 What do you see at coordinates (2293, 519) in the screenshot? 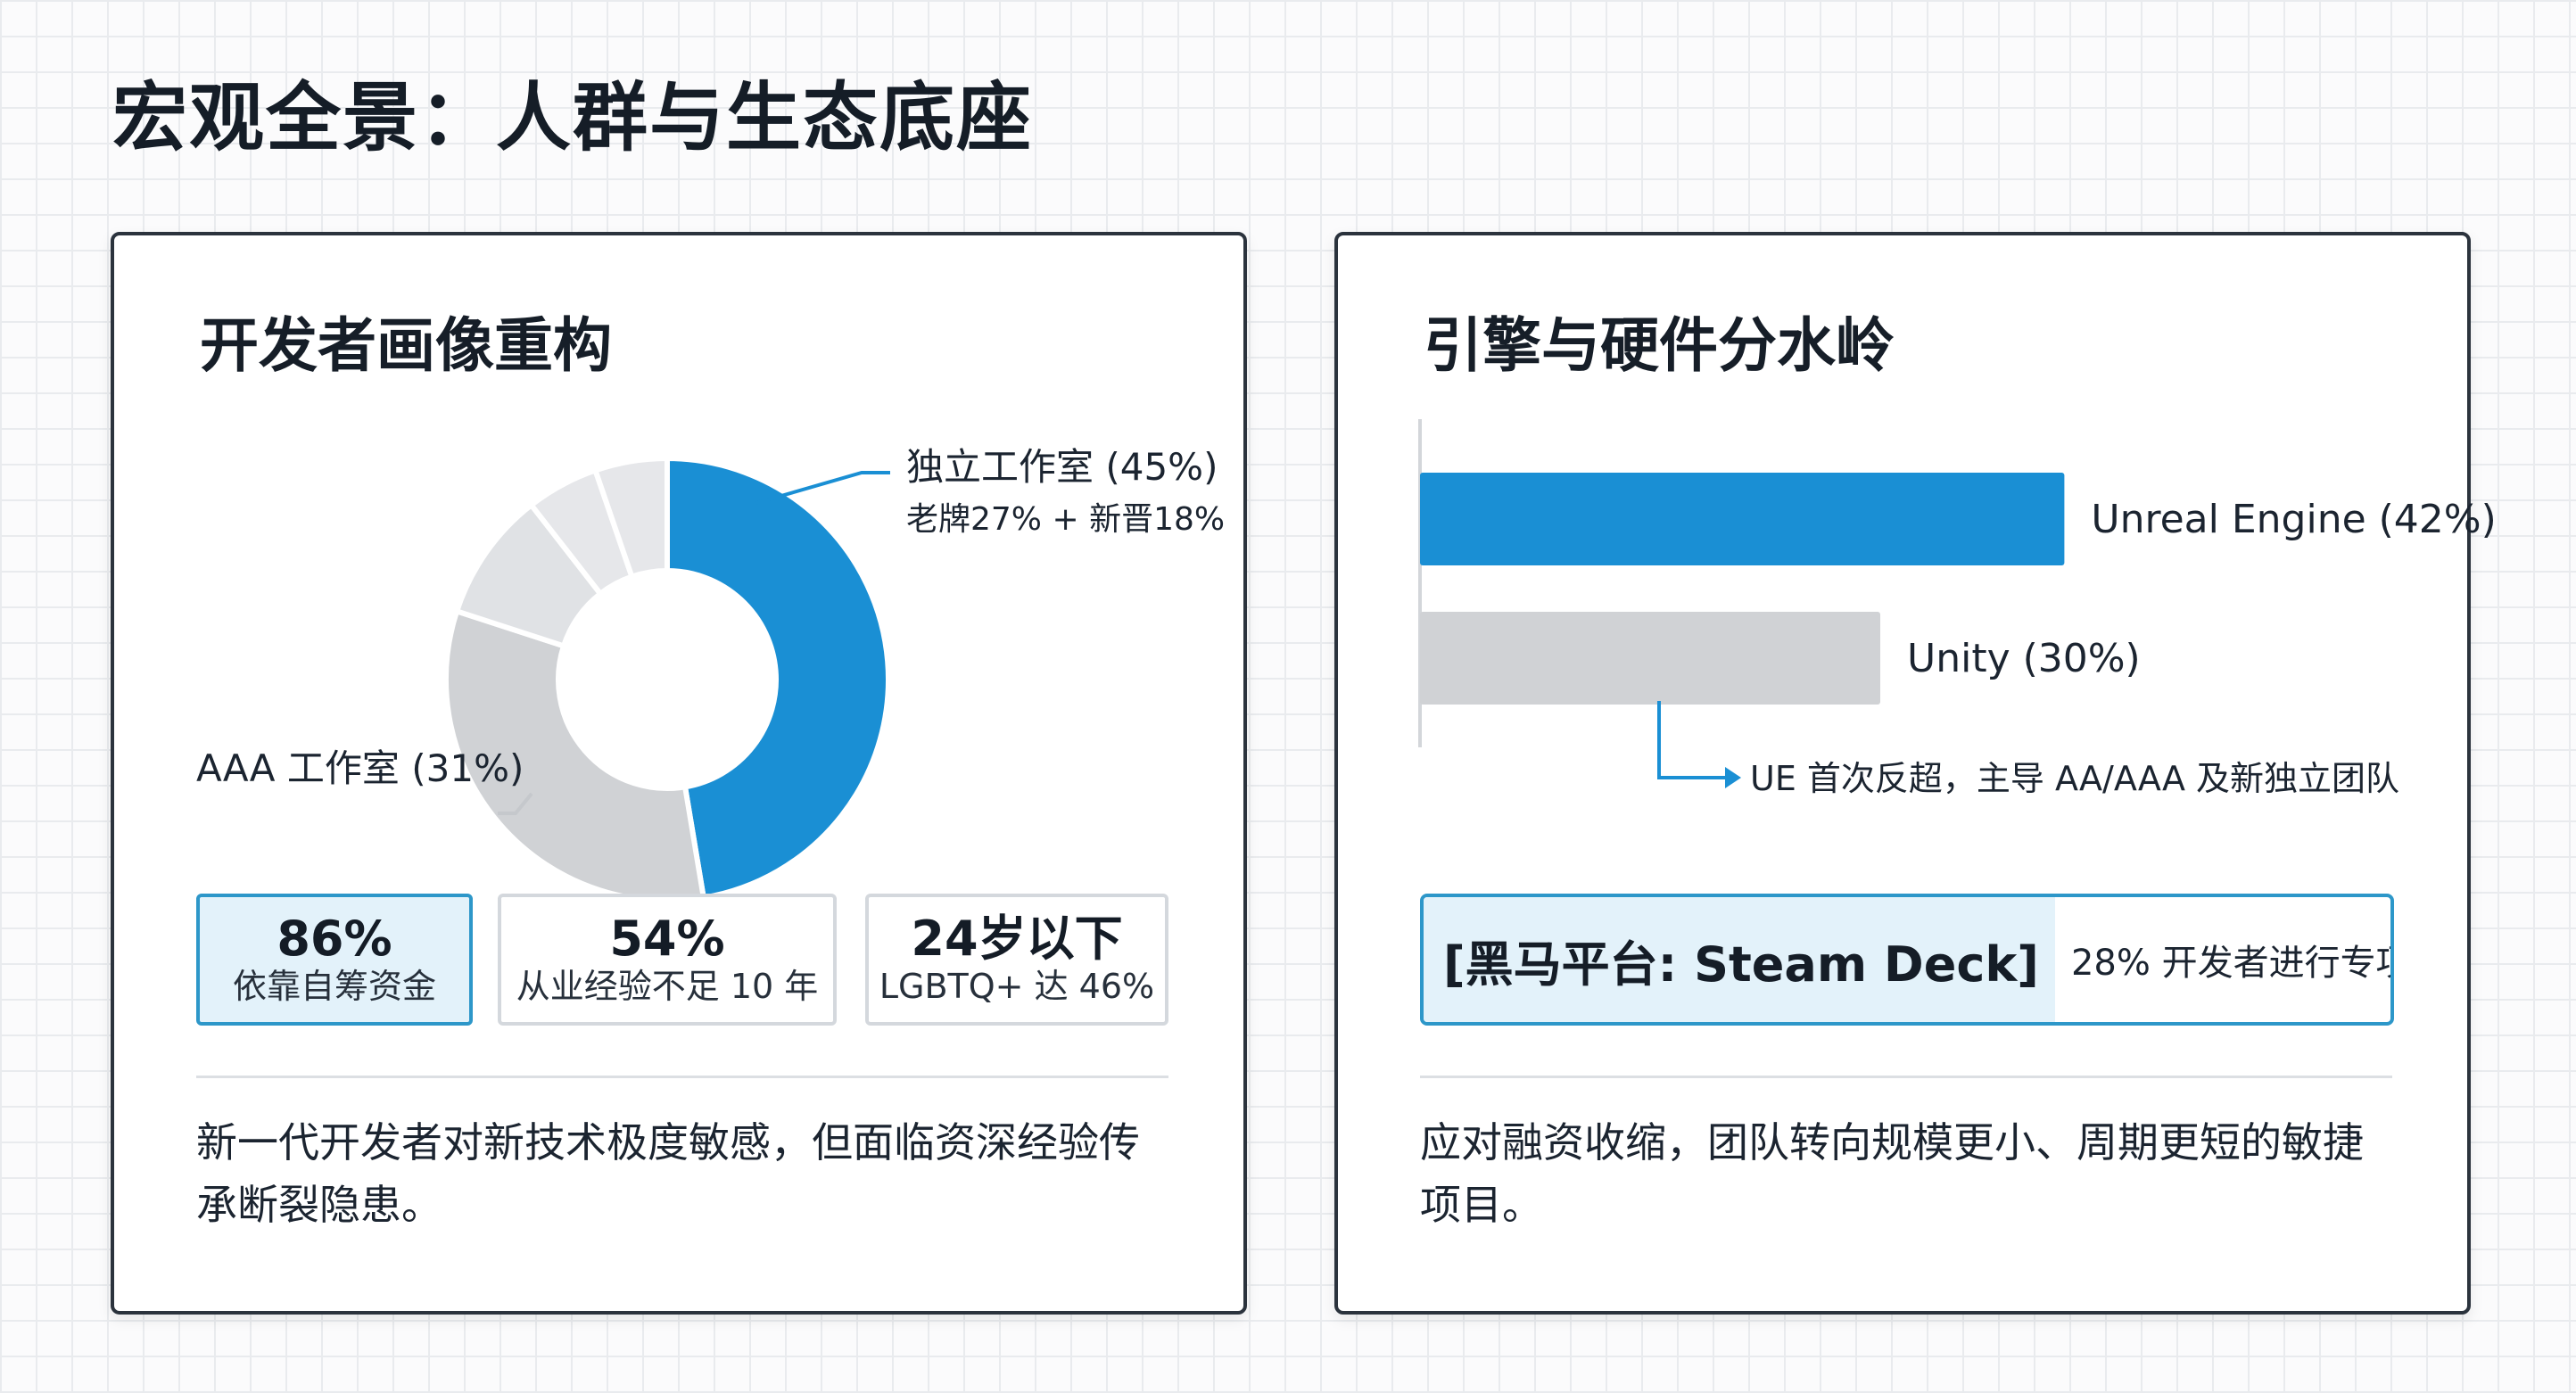
I see `bar-label-0: Unreal Engine (42%)` at bounding box center [2293, 519].